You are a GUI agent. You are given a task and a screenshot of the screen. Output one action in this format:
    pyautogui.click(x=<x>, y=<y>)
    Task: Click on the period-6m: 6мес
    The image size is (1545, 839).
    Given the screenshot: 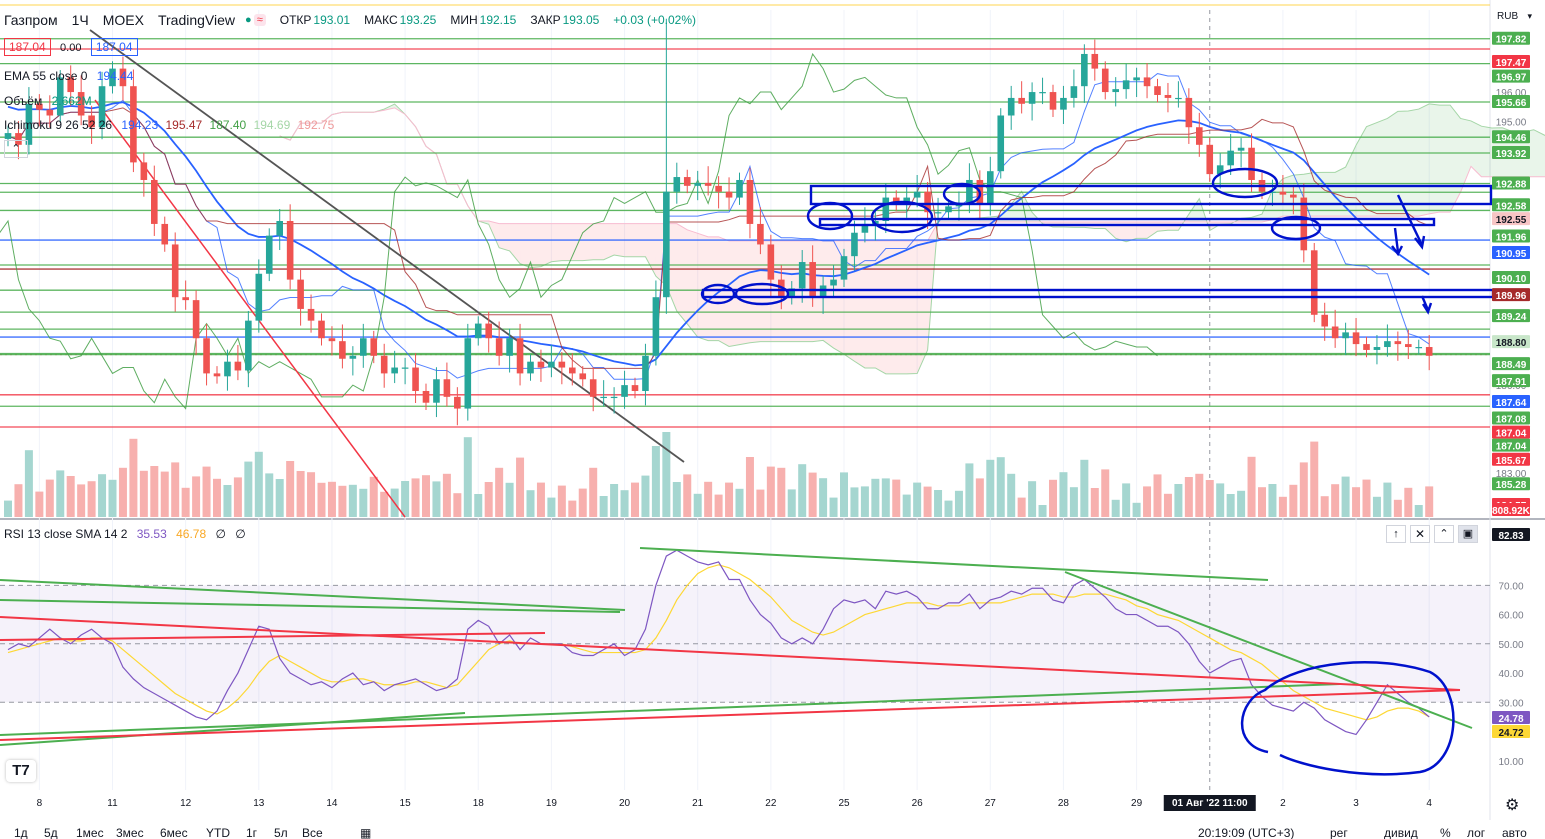 What is the action you would take?
    pyautogui.click(x=174, y=832)
    